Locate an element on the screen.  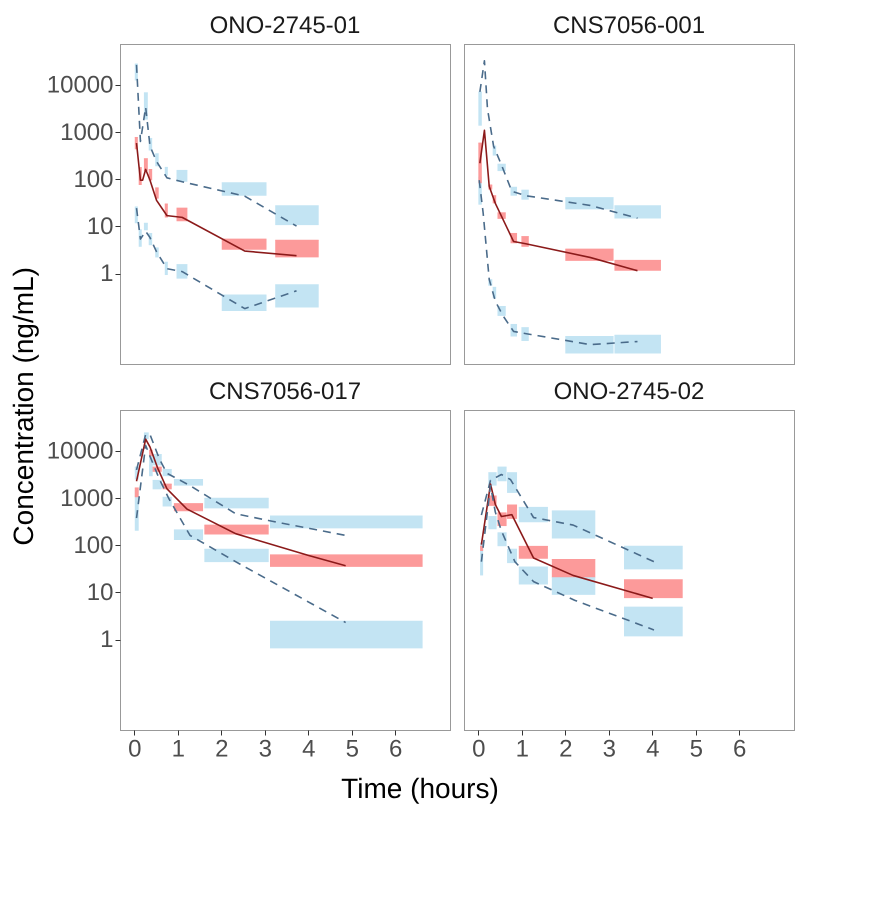
y-axis-title: Concentration (ng/mL) is located at coordinates (24, 406).